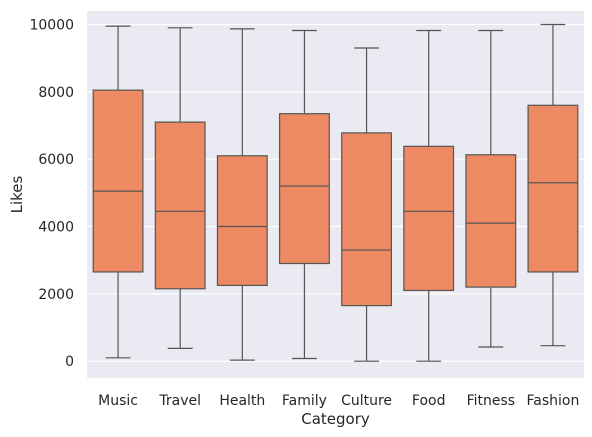 This screenshot has width=592, height=437. I want to click on y-tick-label: 6000, so click(56, 160).